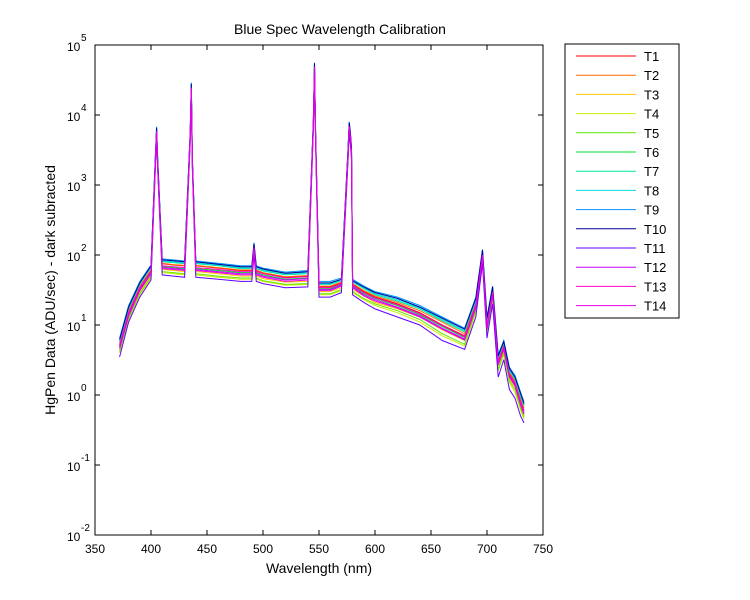 The height and width of the screenshot is (600, 750). I want to click on y-tick-exponent: 0, so click(84, 388).